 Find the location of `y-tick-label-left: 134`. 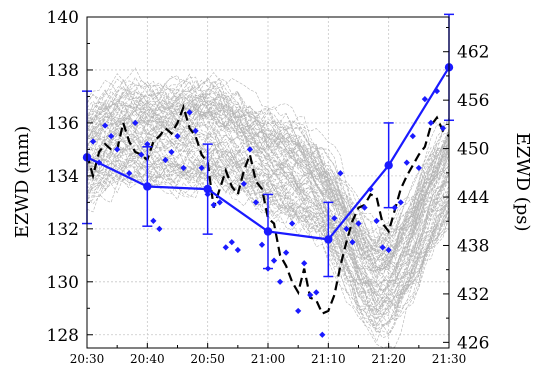

y-tick-label-left: 134 is located at coordinates (63, 177).